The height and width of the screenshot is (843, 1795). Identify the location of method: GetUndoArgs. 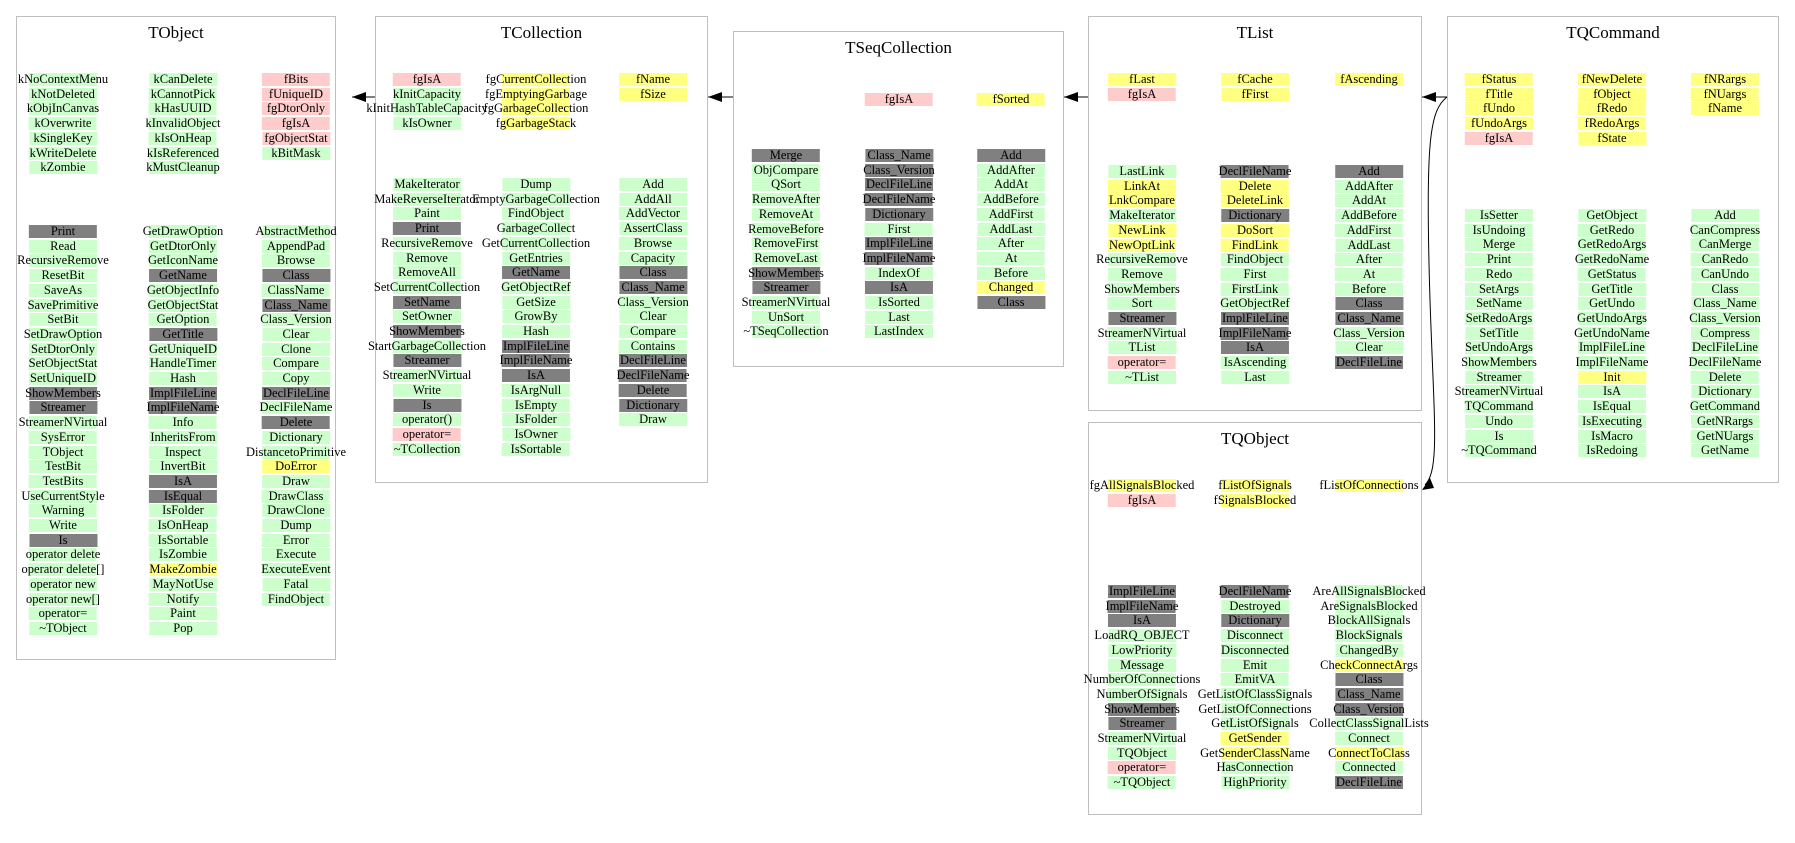
(1612, 318).